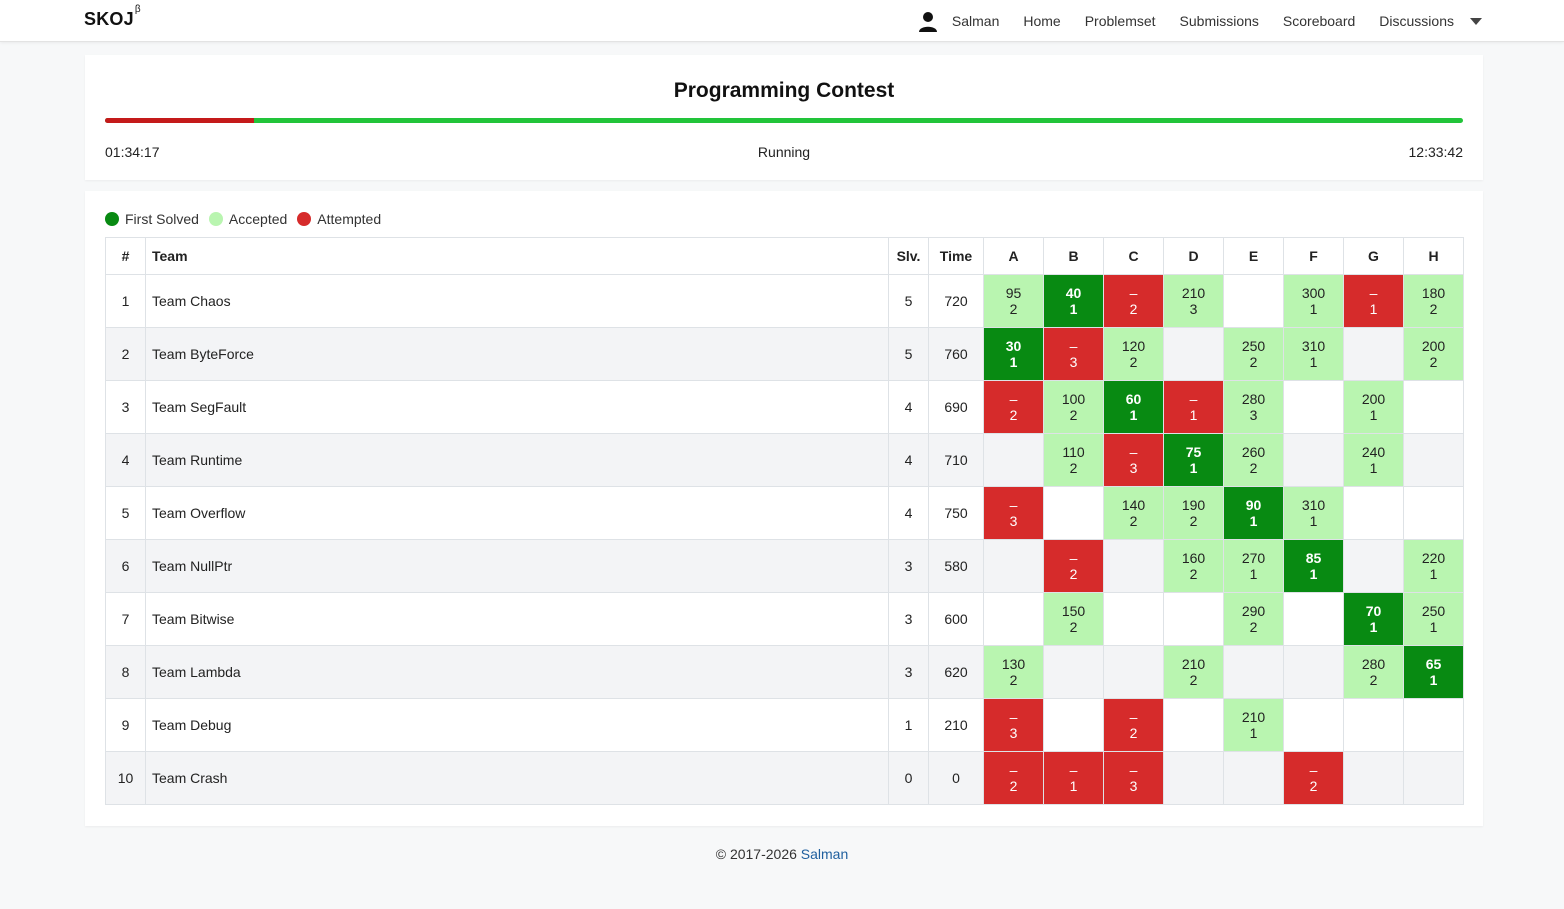 The image size is (1564, 909). What do you see at coordinates (1073, 566) in the screenshot?
I see `problem-cell-b: –2` at bounding box center [1073, 566].